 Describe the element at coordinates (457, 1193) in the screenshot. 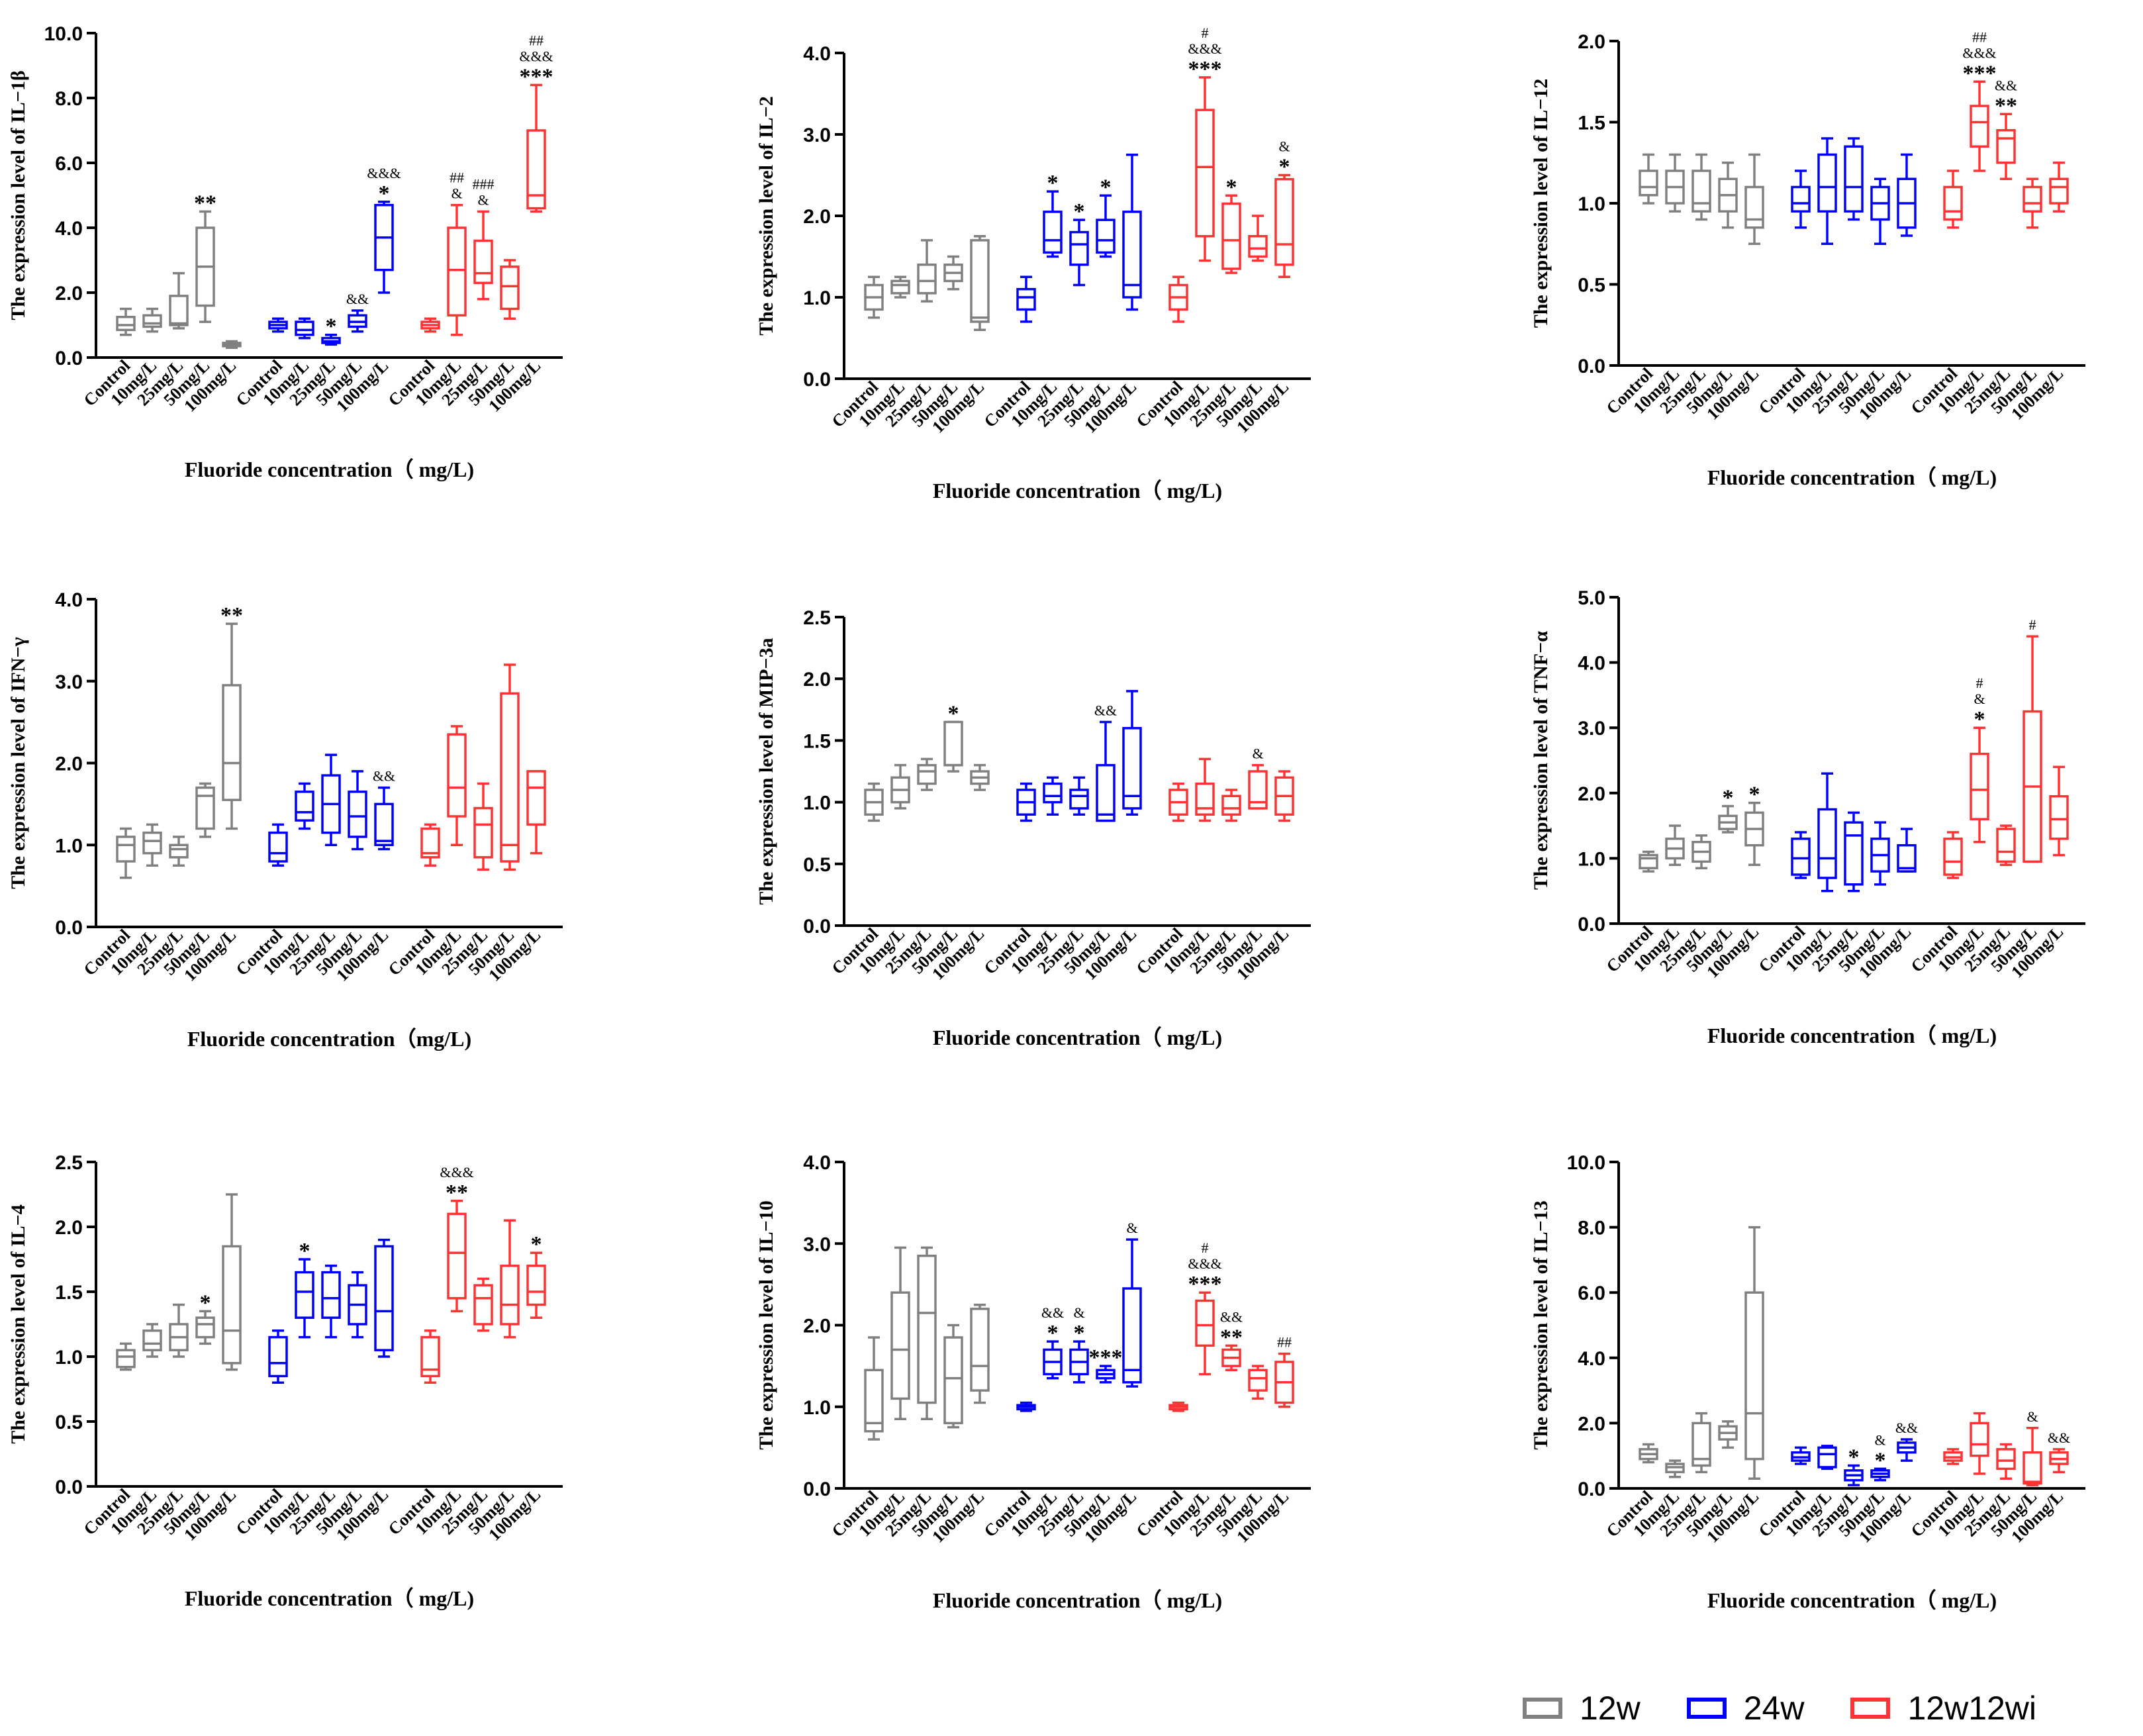

I see `significance-annotation: **` at that location.